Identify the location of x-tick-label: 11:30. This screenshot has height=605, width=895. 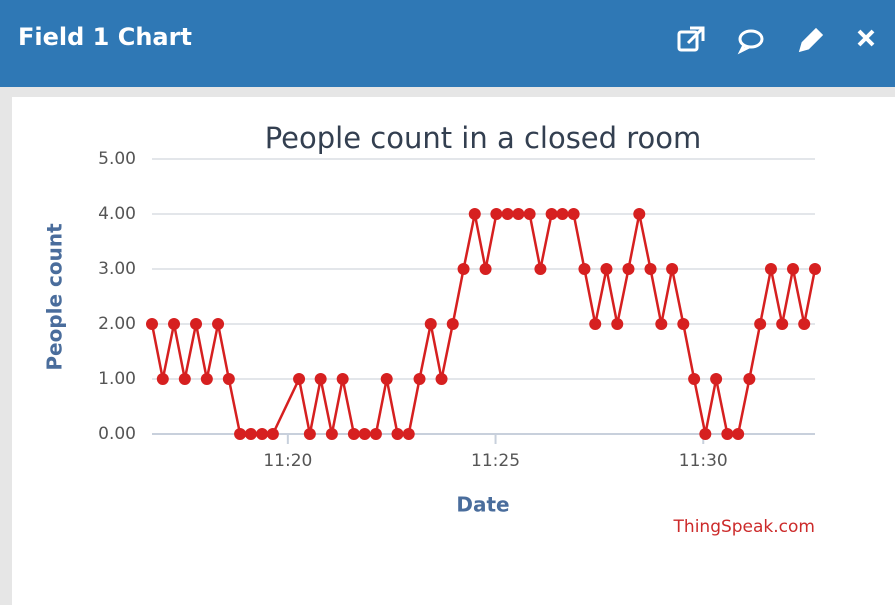
(703, 461).